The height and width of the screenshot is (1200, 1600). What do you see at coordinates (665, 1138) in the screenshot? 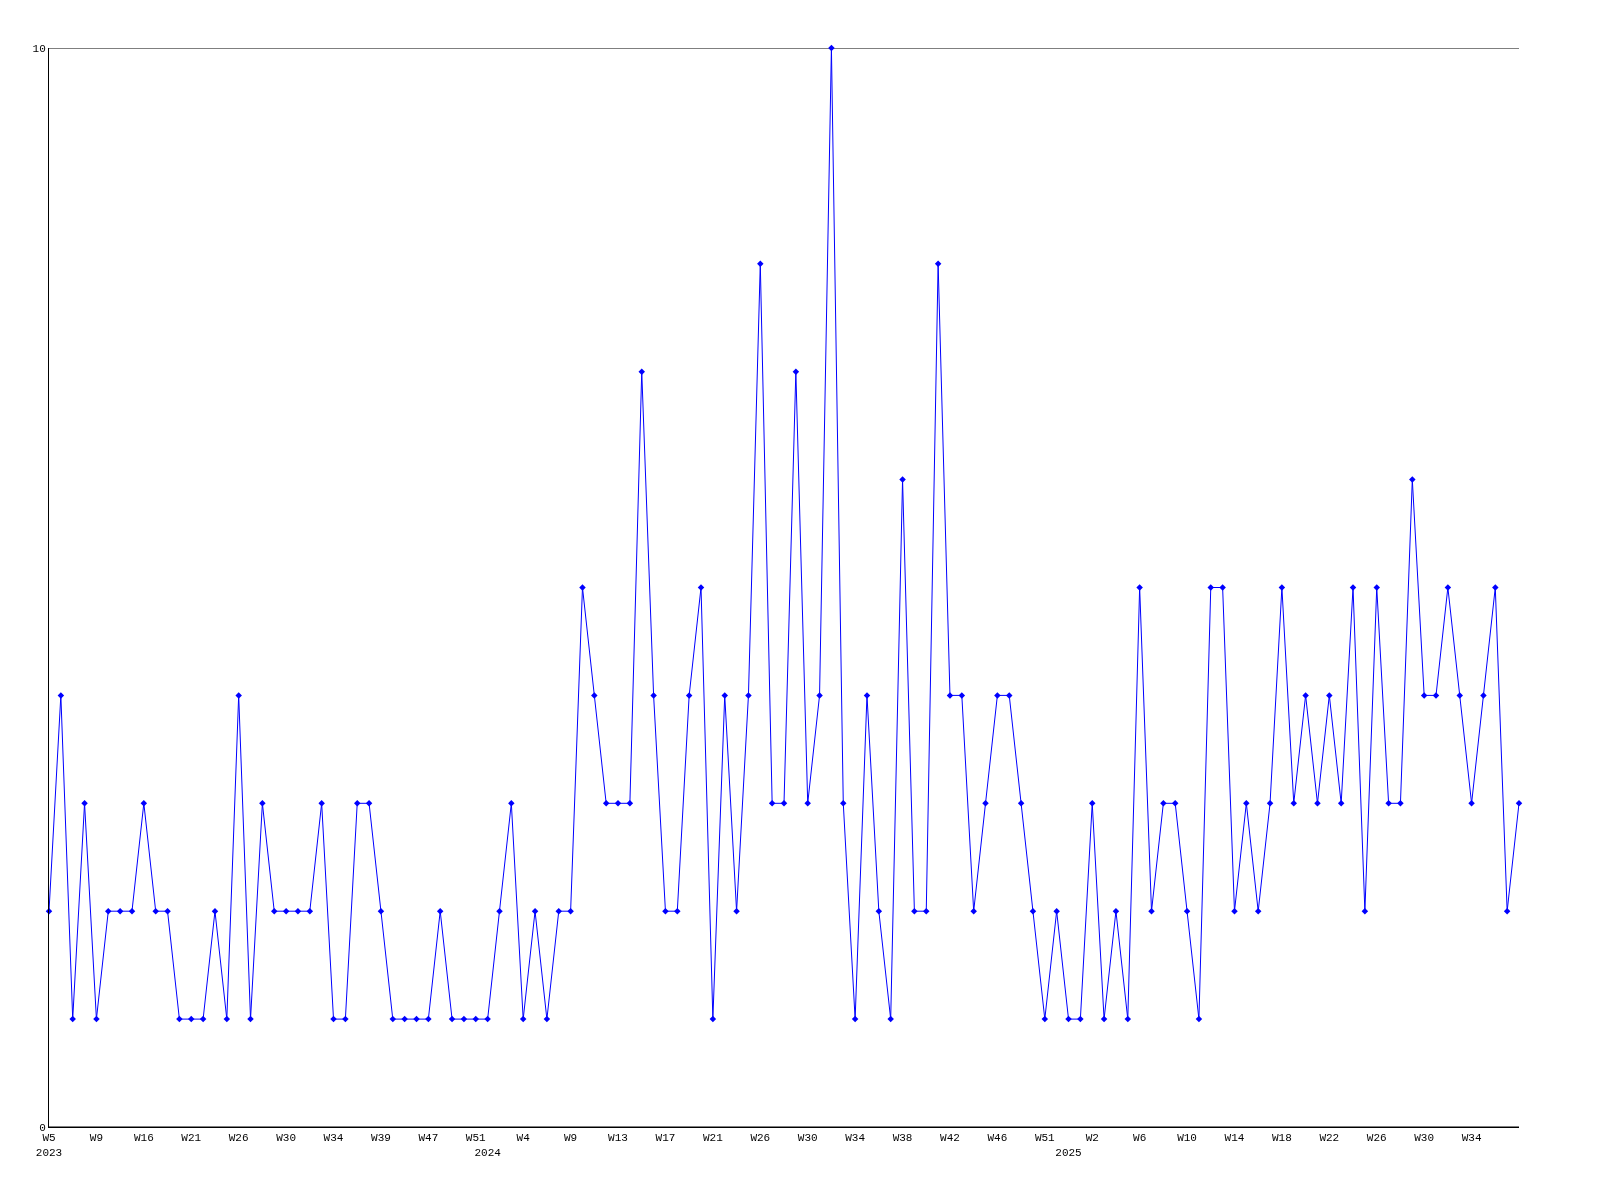
I see `x-tick-label: W17` at bounding box center [665, 1138].